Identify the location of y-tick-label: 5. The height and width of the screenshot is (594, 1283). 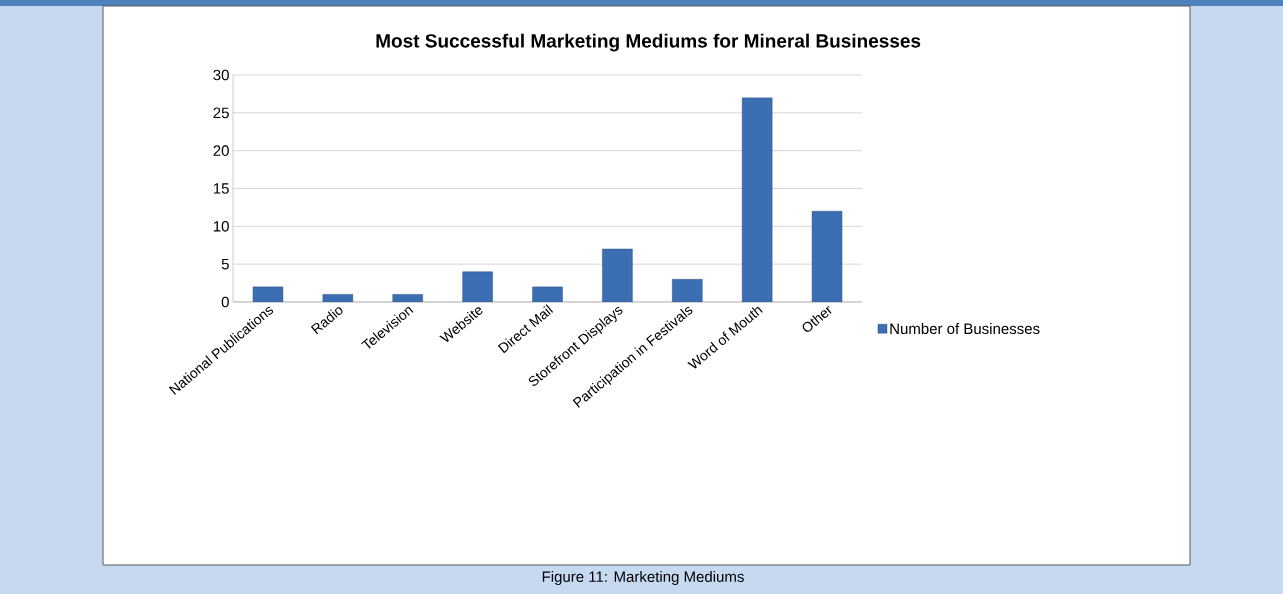
(225, 264).